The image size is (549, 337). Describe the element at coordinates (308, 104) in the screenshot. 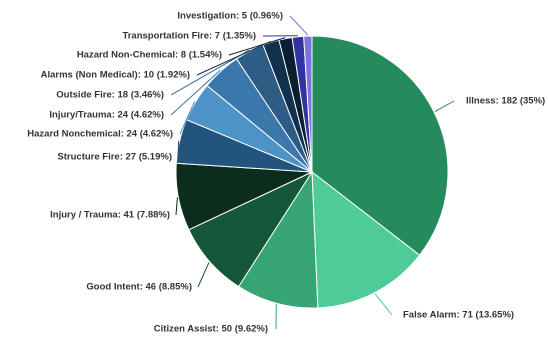

I see `pie-slice-investigation` at that location.